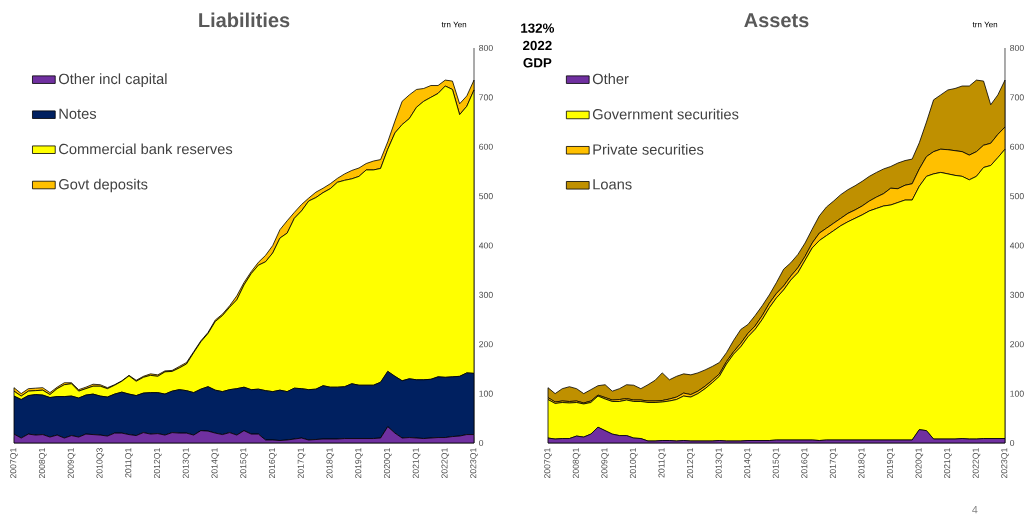 The height and width of the screenshot is (518, 1032). What do you see at coordinates (975, 510) in the screenshot?
I see `text: 4` at bounding box center [975, 510].